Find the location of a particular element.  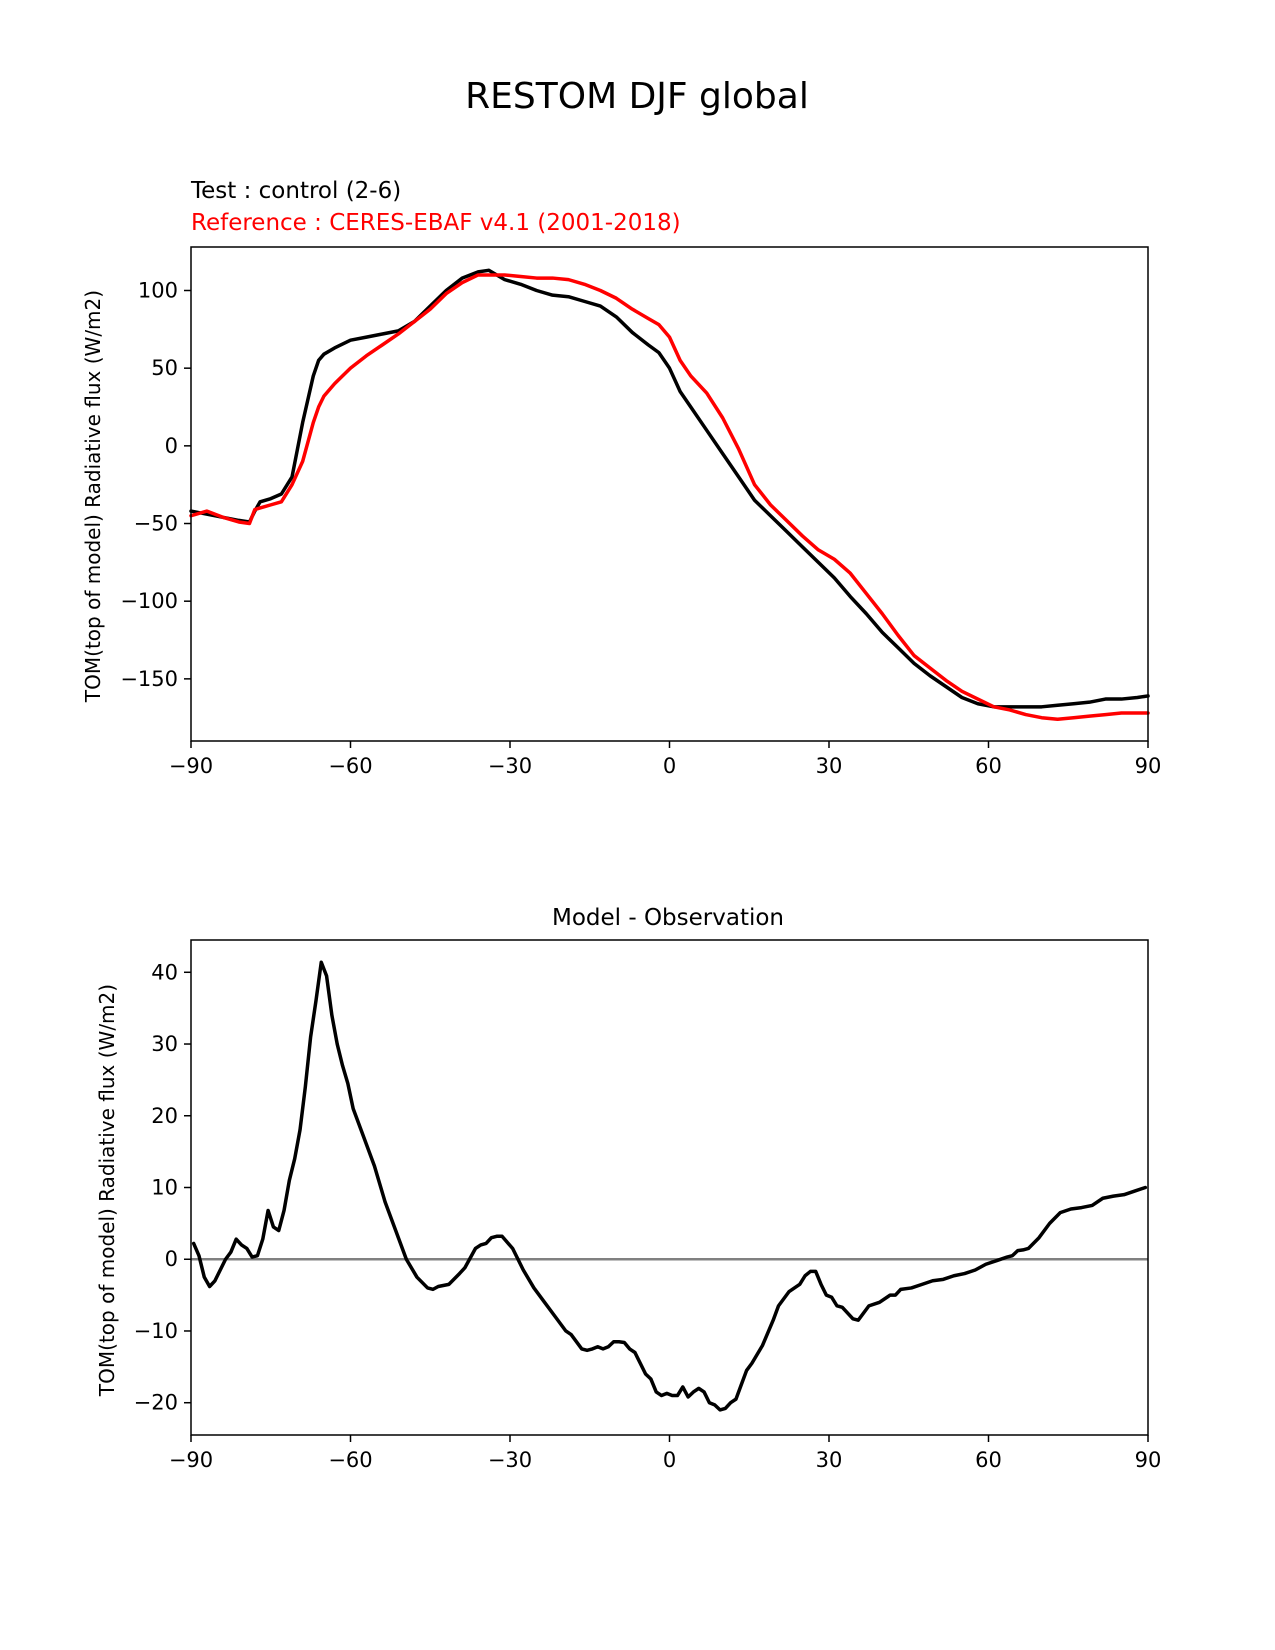

top-ylabel: TOM(top of model) Radiative flux (W/m2) is located at coordinates (93, 496).